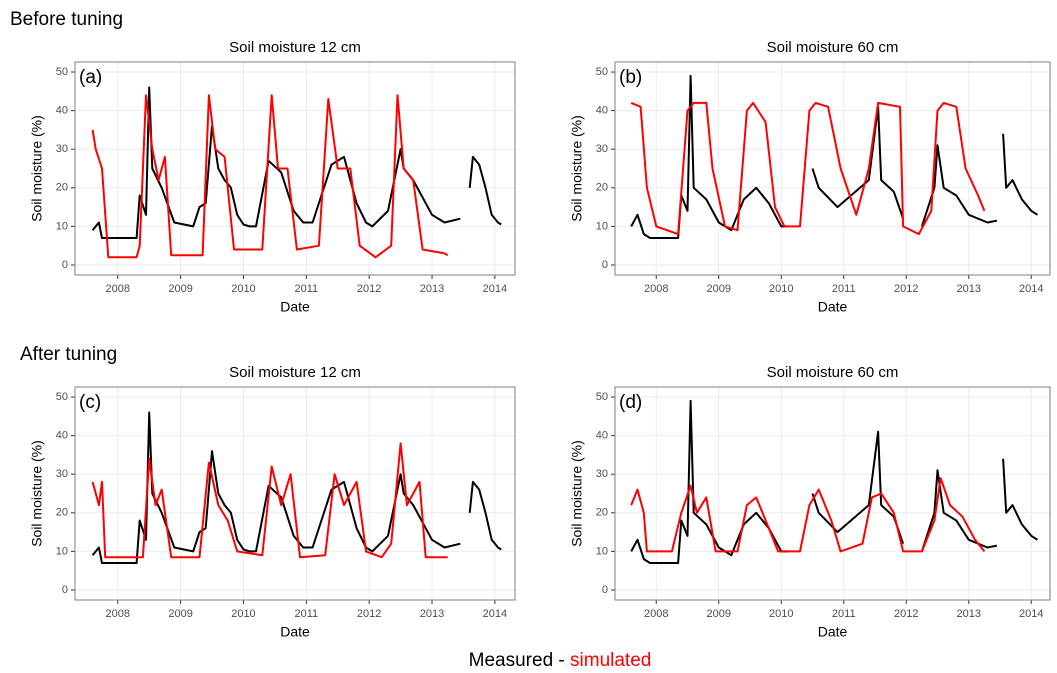 Image resolution: width=1057 pixels, height=673 pixels. I want to click on section-heading: After tuning, so click(68, 354).